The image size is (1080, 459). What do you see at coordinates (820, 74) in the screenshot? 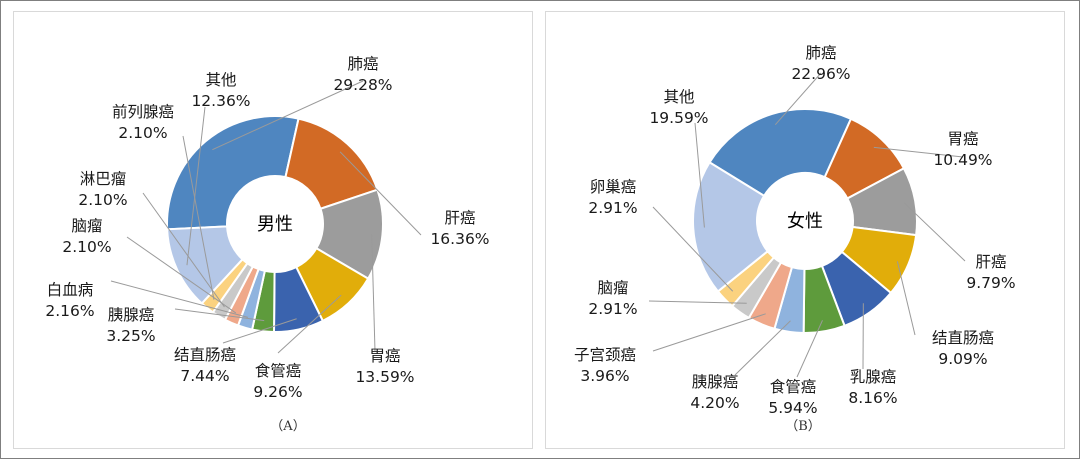
I see `slice-value-肺癌: 22.96%` at bounding box center [820, 74].